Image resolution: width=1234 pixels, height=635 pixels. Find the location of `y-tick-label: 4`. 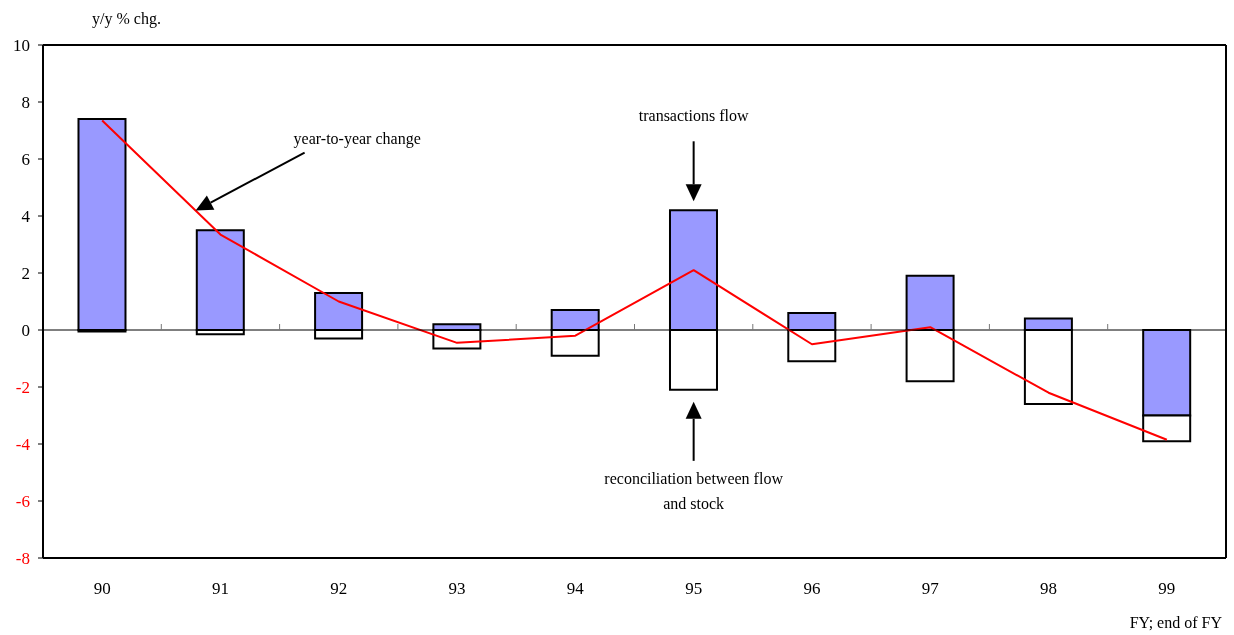

y-tick-label: 4 is located at coordinates (26, 216).